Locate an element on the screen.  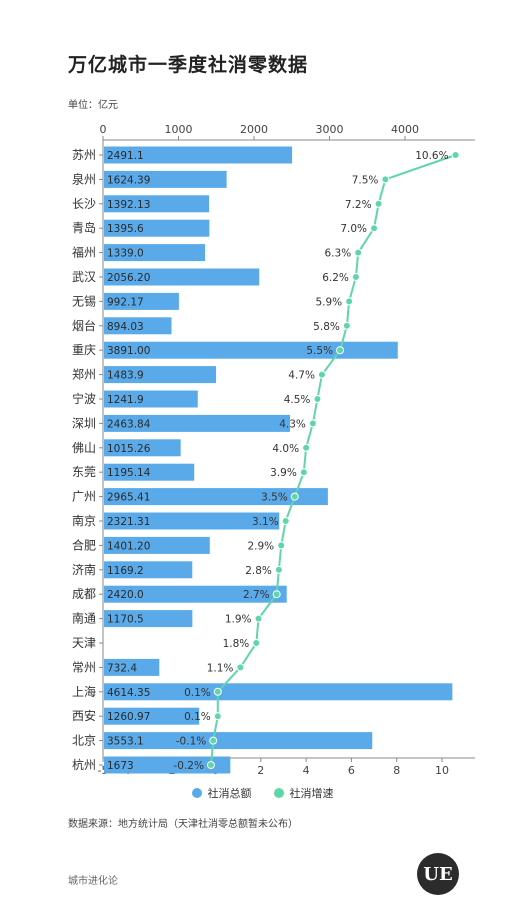
bar-value-label: 2420.0 is located at coordinates (125, 595).